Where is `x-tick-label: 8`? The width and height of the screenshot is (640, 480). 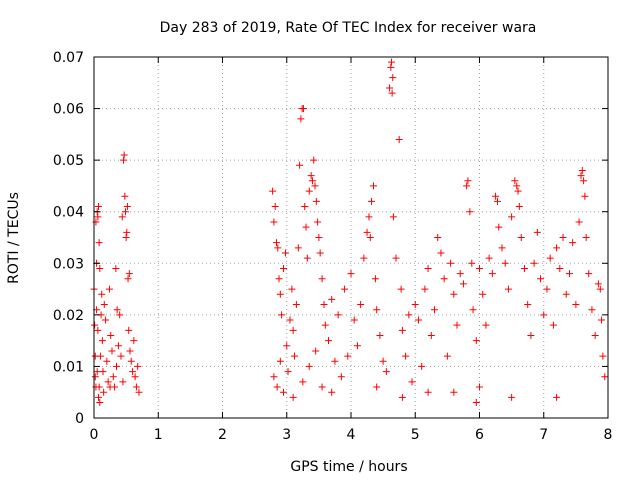
x-tick-label: 8 is located at coordinates (608, 435).